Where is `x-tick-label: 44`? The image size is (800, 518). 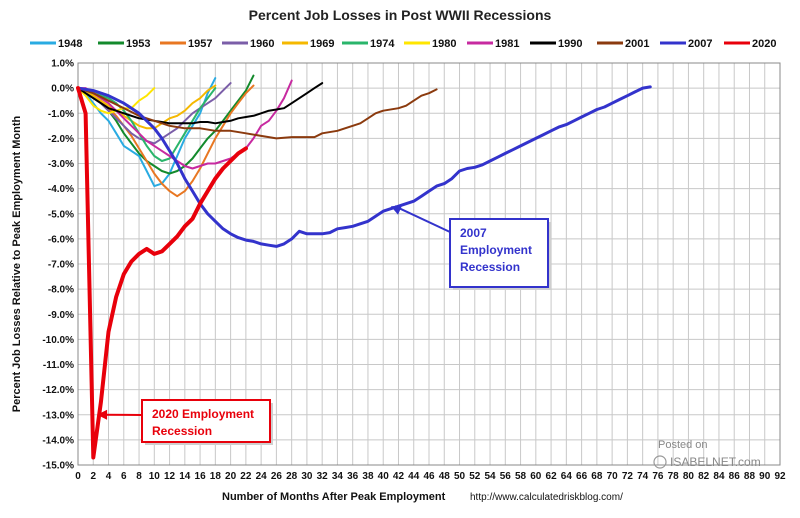
x-tick-label: 44 is located at coordinates (414, 476).